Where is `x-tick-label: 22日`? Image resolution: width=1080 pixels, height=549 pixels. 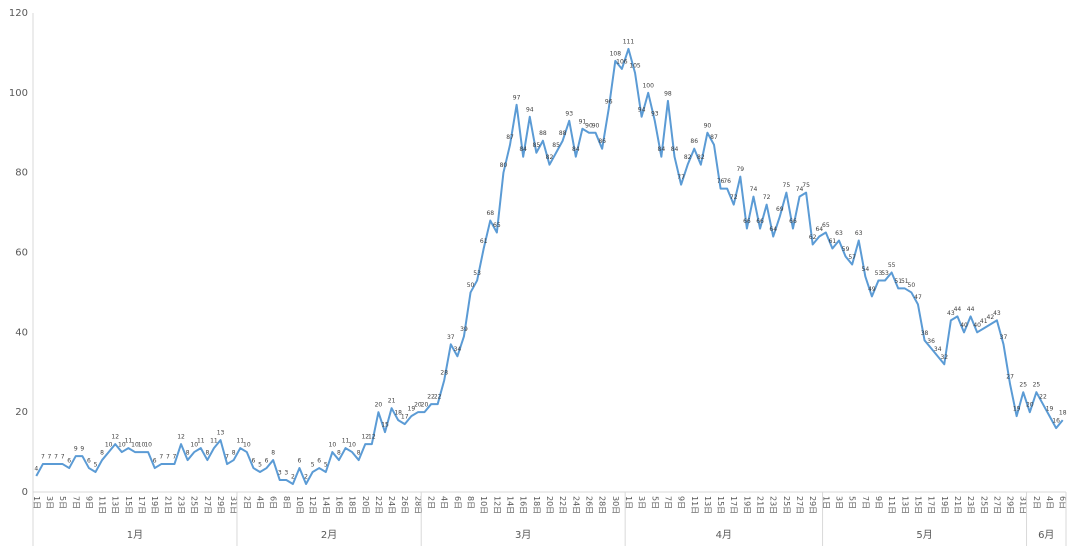 x-tick-label: 22日 is located at coordinates (562, 505).